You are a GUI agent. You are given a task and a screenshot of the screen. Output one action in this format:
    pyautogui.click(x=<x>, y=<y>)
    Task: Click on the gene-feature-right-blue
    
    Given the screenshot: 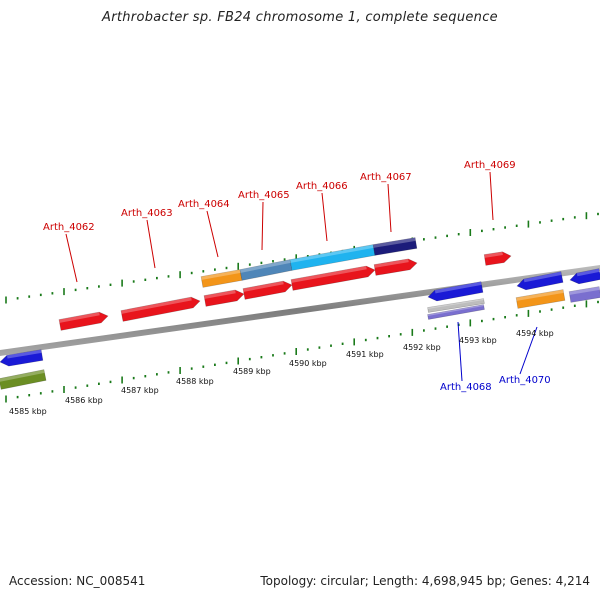 What is the action you would take?
    pyautogui.click(x=584, y=277)
    